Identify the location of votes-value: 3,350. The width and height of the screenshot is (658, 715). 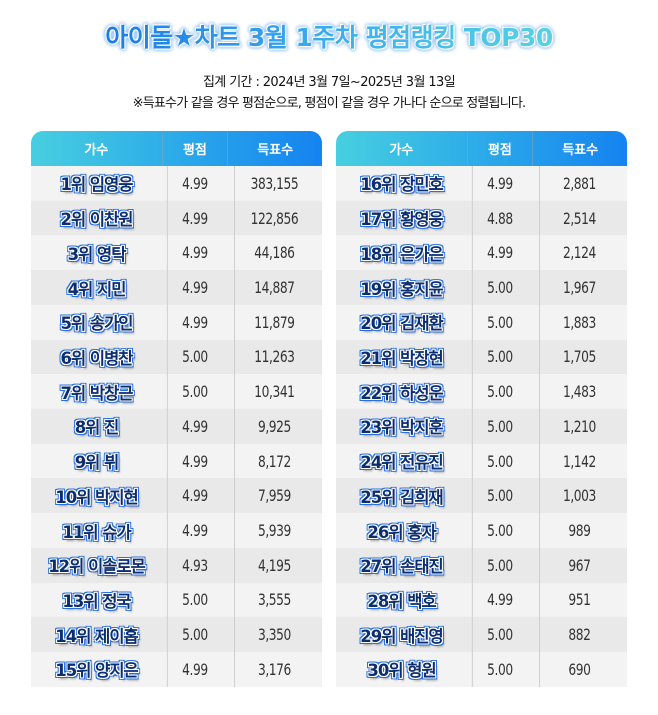
(274, 635).